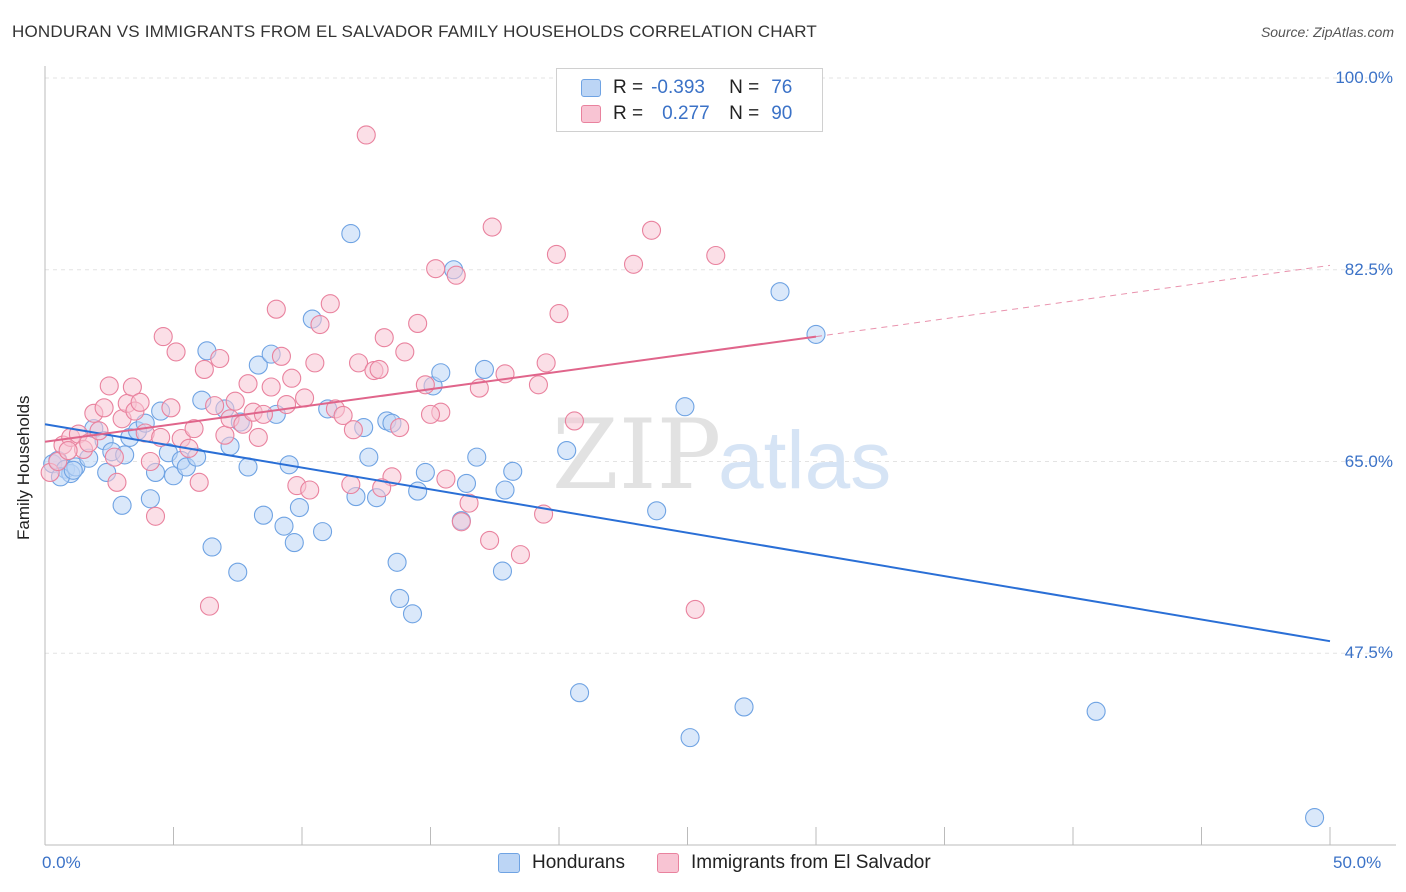 Image resolution: width=1406 pixels, height=892 pixels. Describe the element at coordinates (804, 460) in the screenshot. I see `watermark-atlas: atlas` at that location.